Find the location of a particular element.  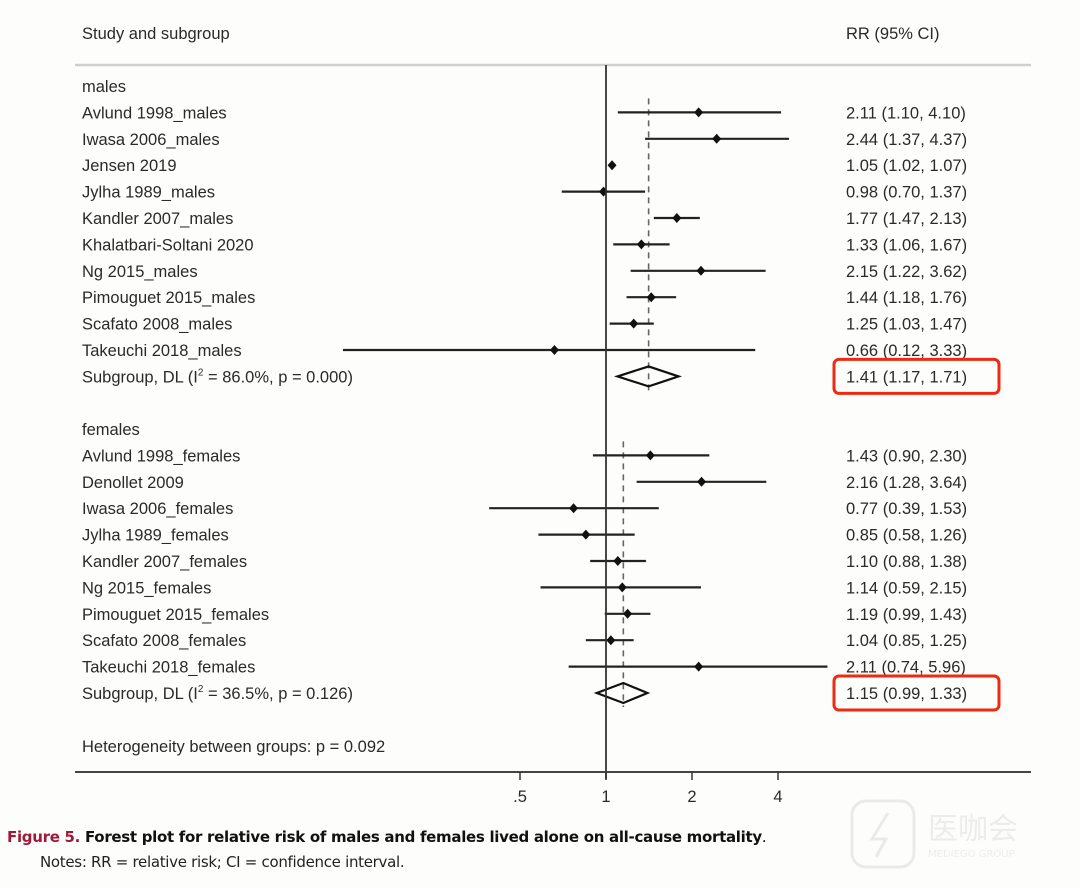

study-effect-text: 1.10 (0.88, 1.38) is located at coordinates (906, 562).